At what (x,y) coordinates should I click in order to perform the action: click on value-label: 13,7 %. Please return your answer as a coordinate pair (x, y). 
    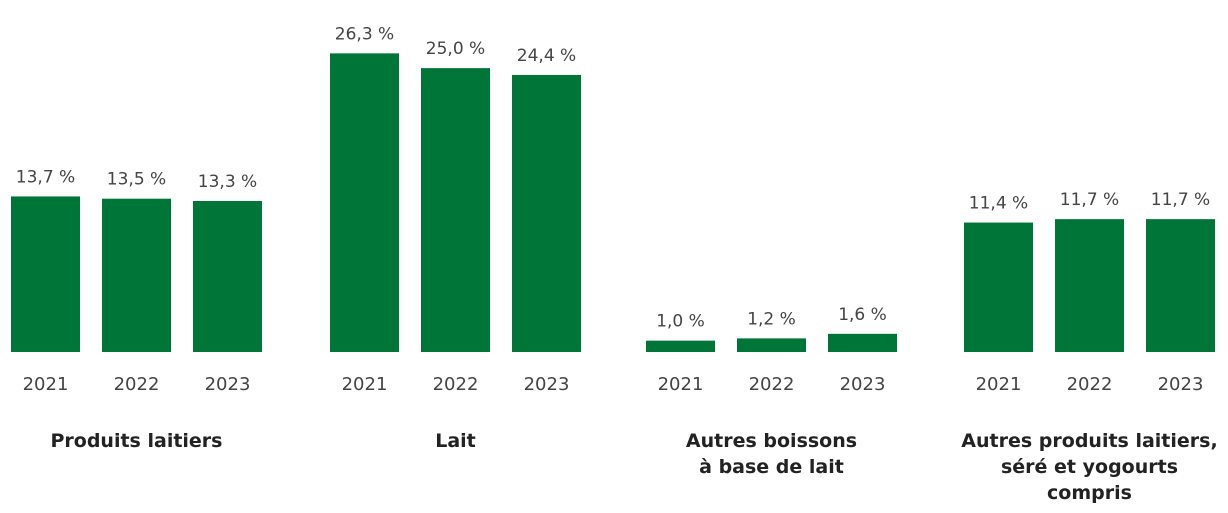
    Looking at the image, I should click on (45, 177).